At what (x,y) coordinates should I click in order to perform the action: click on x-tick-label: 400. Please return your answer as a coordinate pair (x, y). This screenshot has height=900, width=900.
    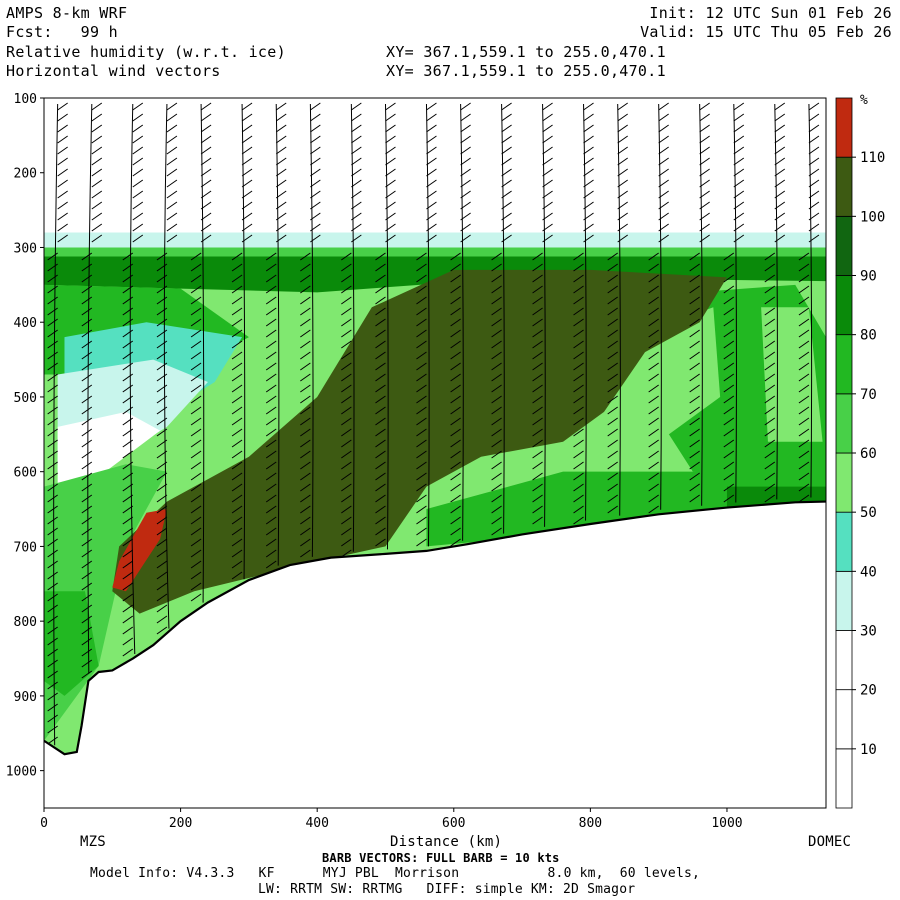
    Looking at the image, I should click on (316, 823).